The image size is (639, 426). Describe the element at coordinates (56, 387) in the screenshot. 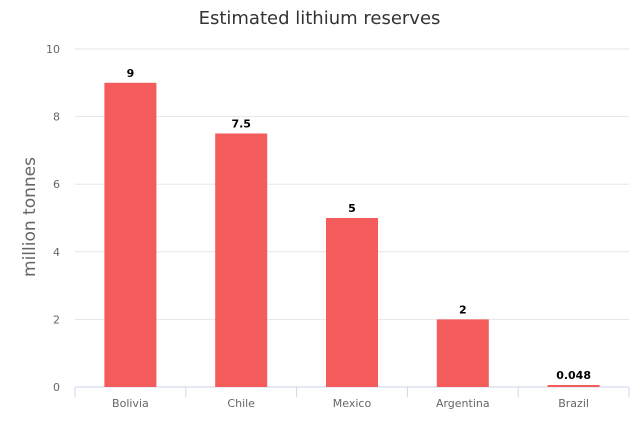

I see `y-tick-label: 0` at that location.